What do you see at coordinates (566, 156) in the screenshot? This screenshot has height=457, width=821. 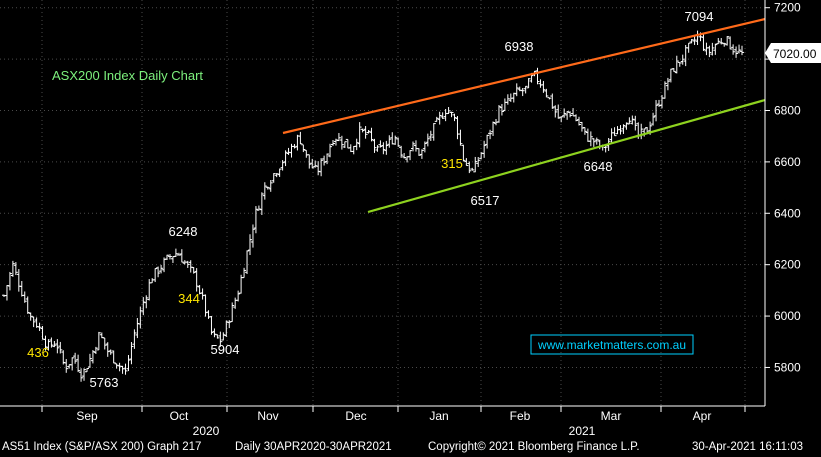 I see `trendline-support` at bounding box center [566, 156].